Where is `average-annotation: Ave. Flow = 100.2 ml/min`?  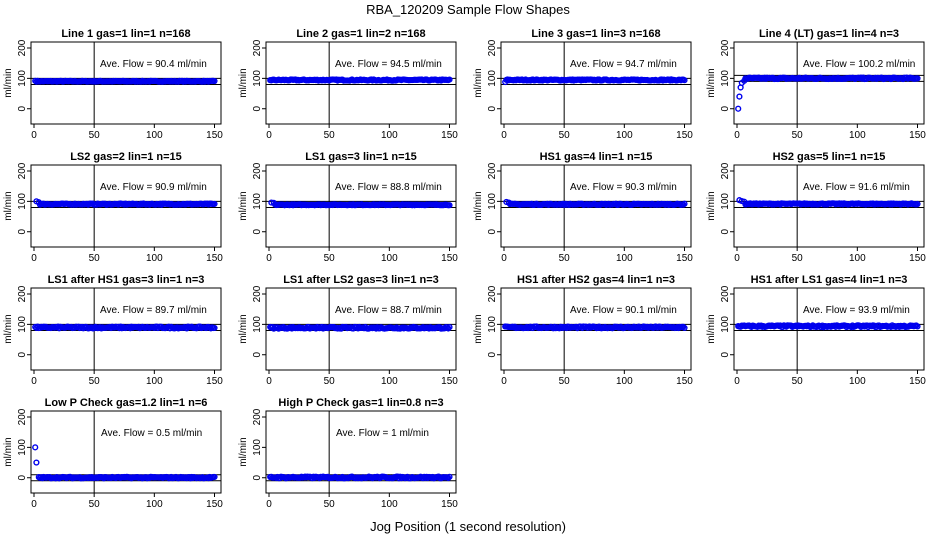
average-annotation: Ave. Flow = 100.2 ml/min is located at coordinates (859, 64).